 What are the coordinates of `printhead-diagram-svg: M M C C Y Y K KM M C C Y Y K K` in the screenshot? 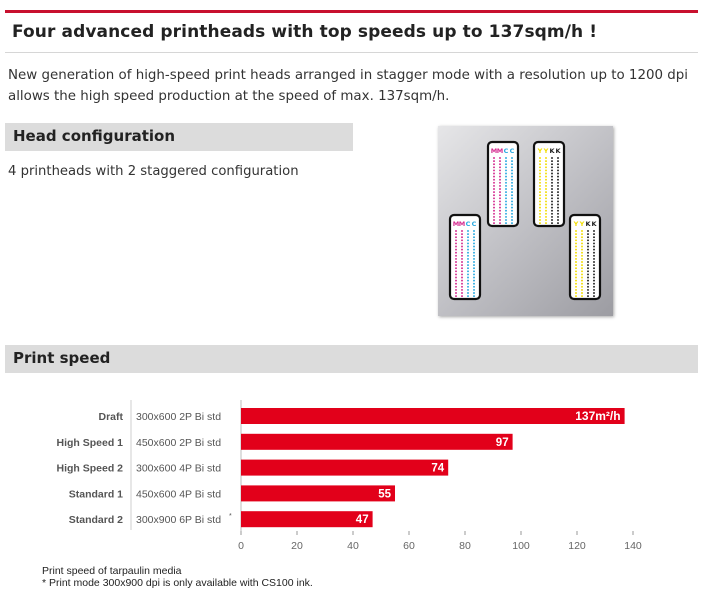 It's located at (525, 220).